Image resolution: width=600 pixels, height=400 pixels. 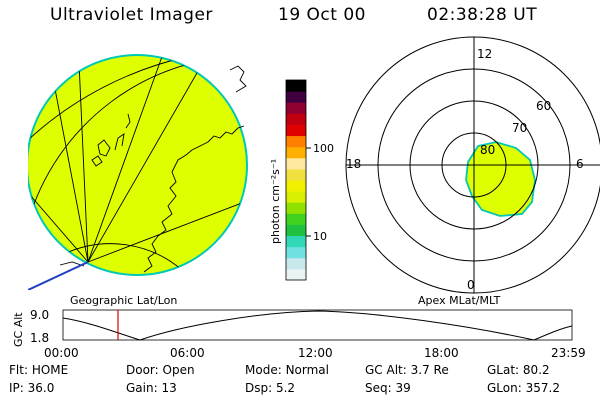 I want to click on status-flt: Flt: HOME, so click(x=39, y=370).